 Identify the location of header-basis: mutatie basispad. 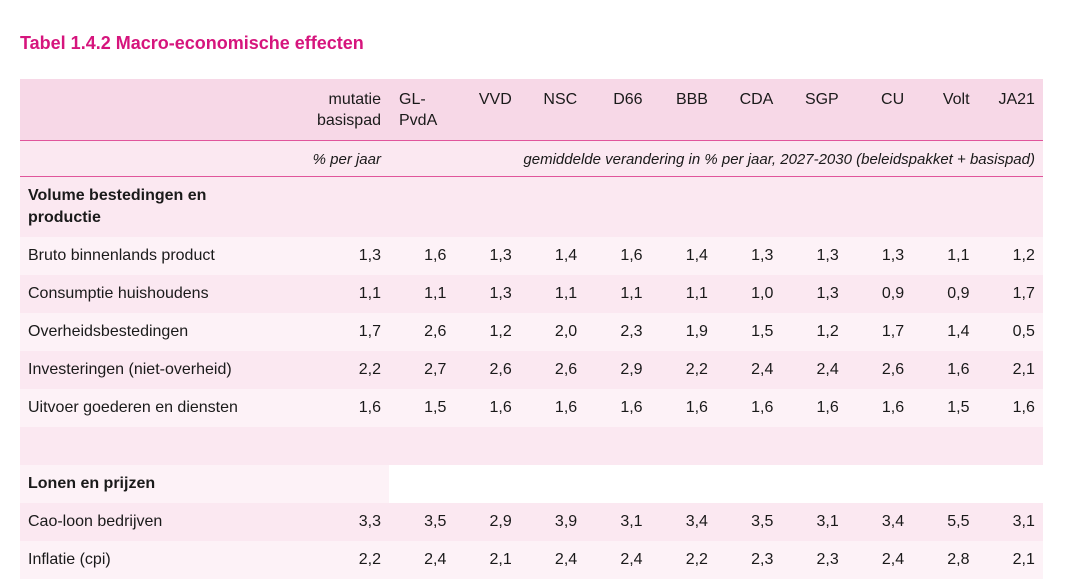
(340, 110).